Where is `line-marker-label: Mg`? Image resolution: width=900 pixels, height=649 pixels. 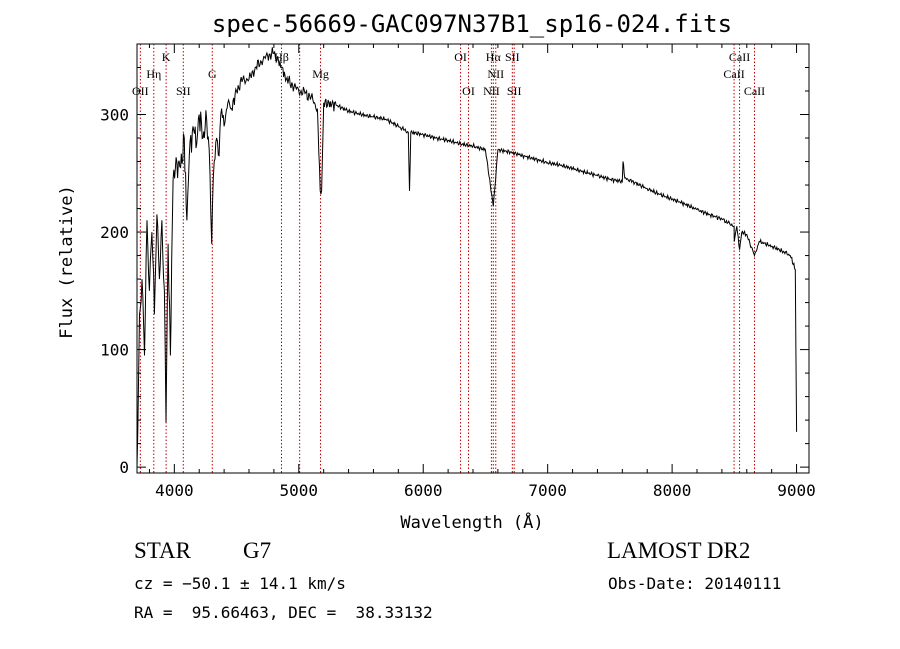
line-marker-label: Mg is located at coordinates (320, 74).